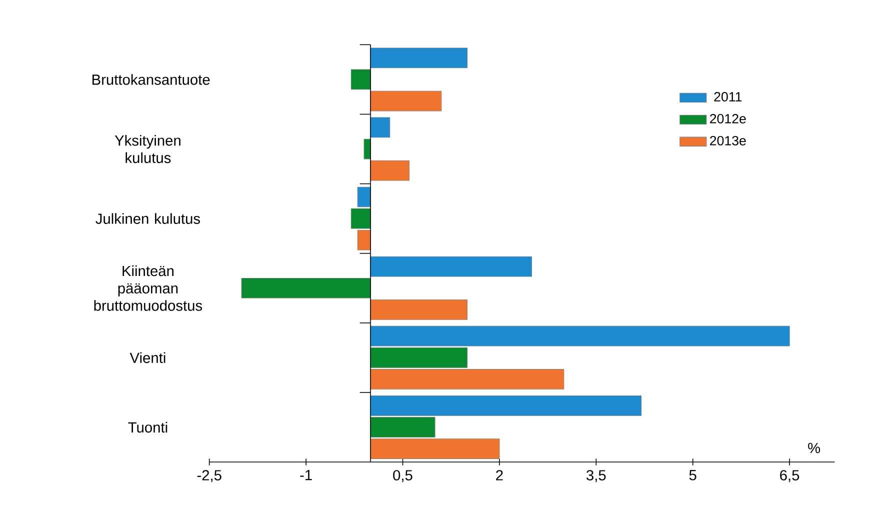 The width and height of the screenshot is (880, 532). I want to click on legend-label: 2012e, so click(728, 119).